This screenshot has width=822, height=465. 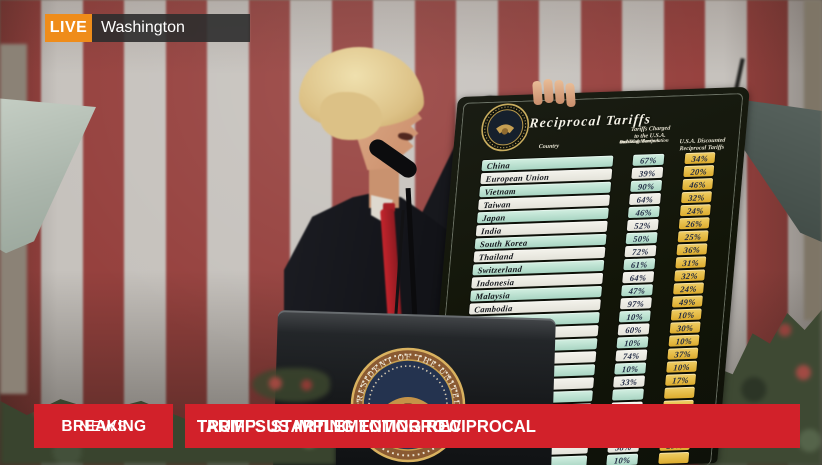 I want to click on tariff-charged-cell: 52%, so click(x=642, y=225).